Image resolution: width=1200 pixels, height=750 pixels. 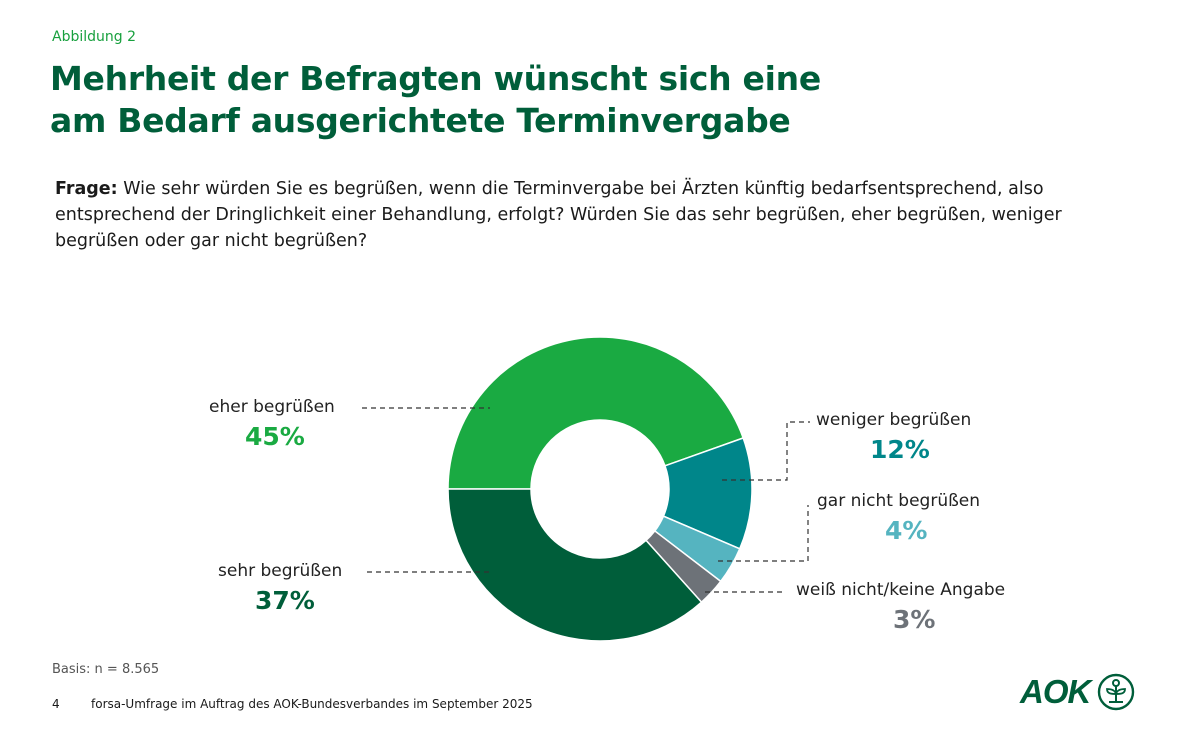 What do you see at coordinates (899, 501) in the screenshot?
I see `label-garnicht: gar nicht begrüßen` at bounding box center [899, 501].